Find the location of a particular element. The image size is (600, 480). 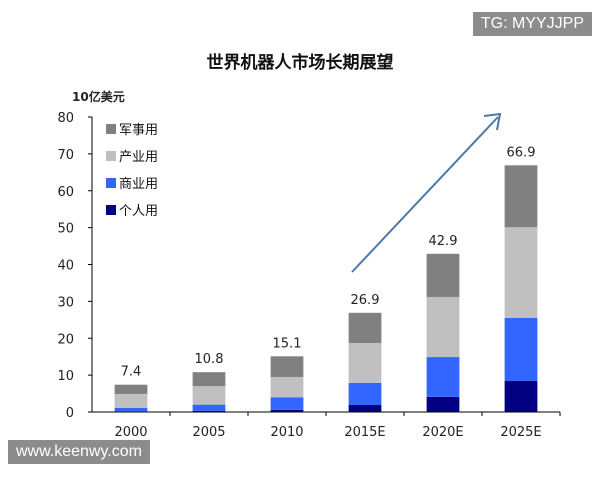

x-tick-label: 2020E is located at coordinates (442, 432).